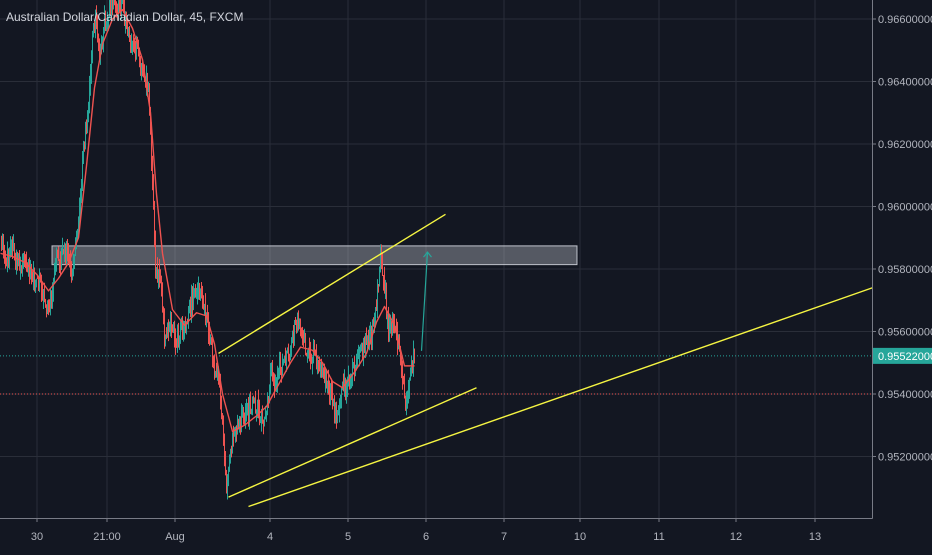 Image resolution: width=932 pixels, height=555 pixels. Describe the element at coordinates (332, 283) in the screenshot. I see `trendline-upper-channel` at that location.